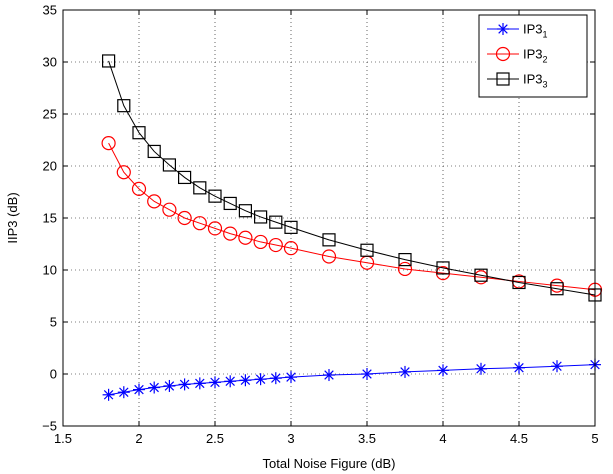 The image size is (613, 474). Describe the element at coordinates (517, 31) in the screenshot. I see `legend-item-ip3-1: IP31` at that location.